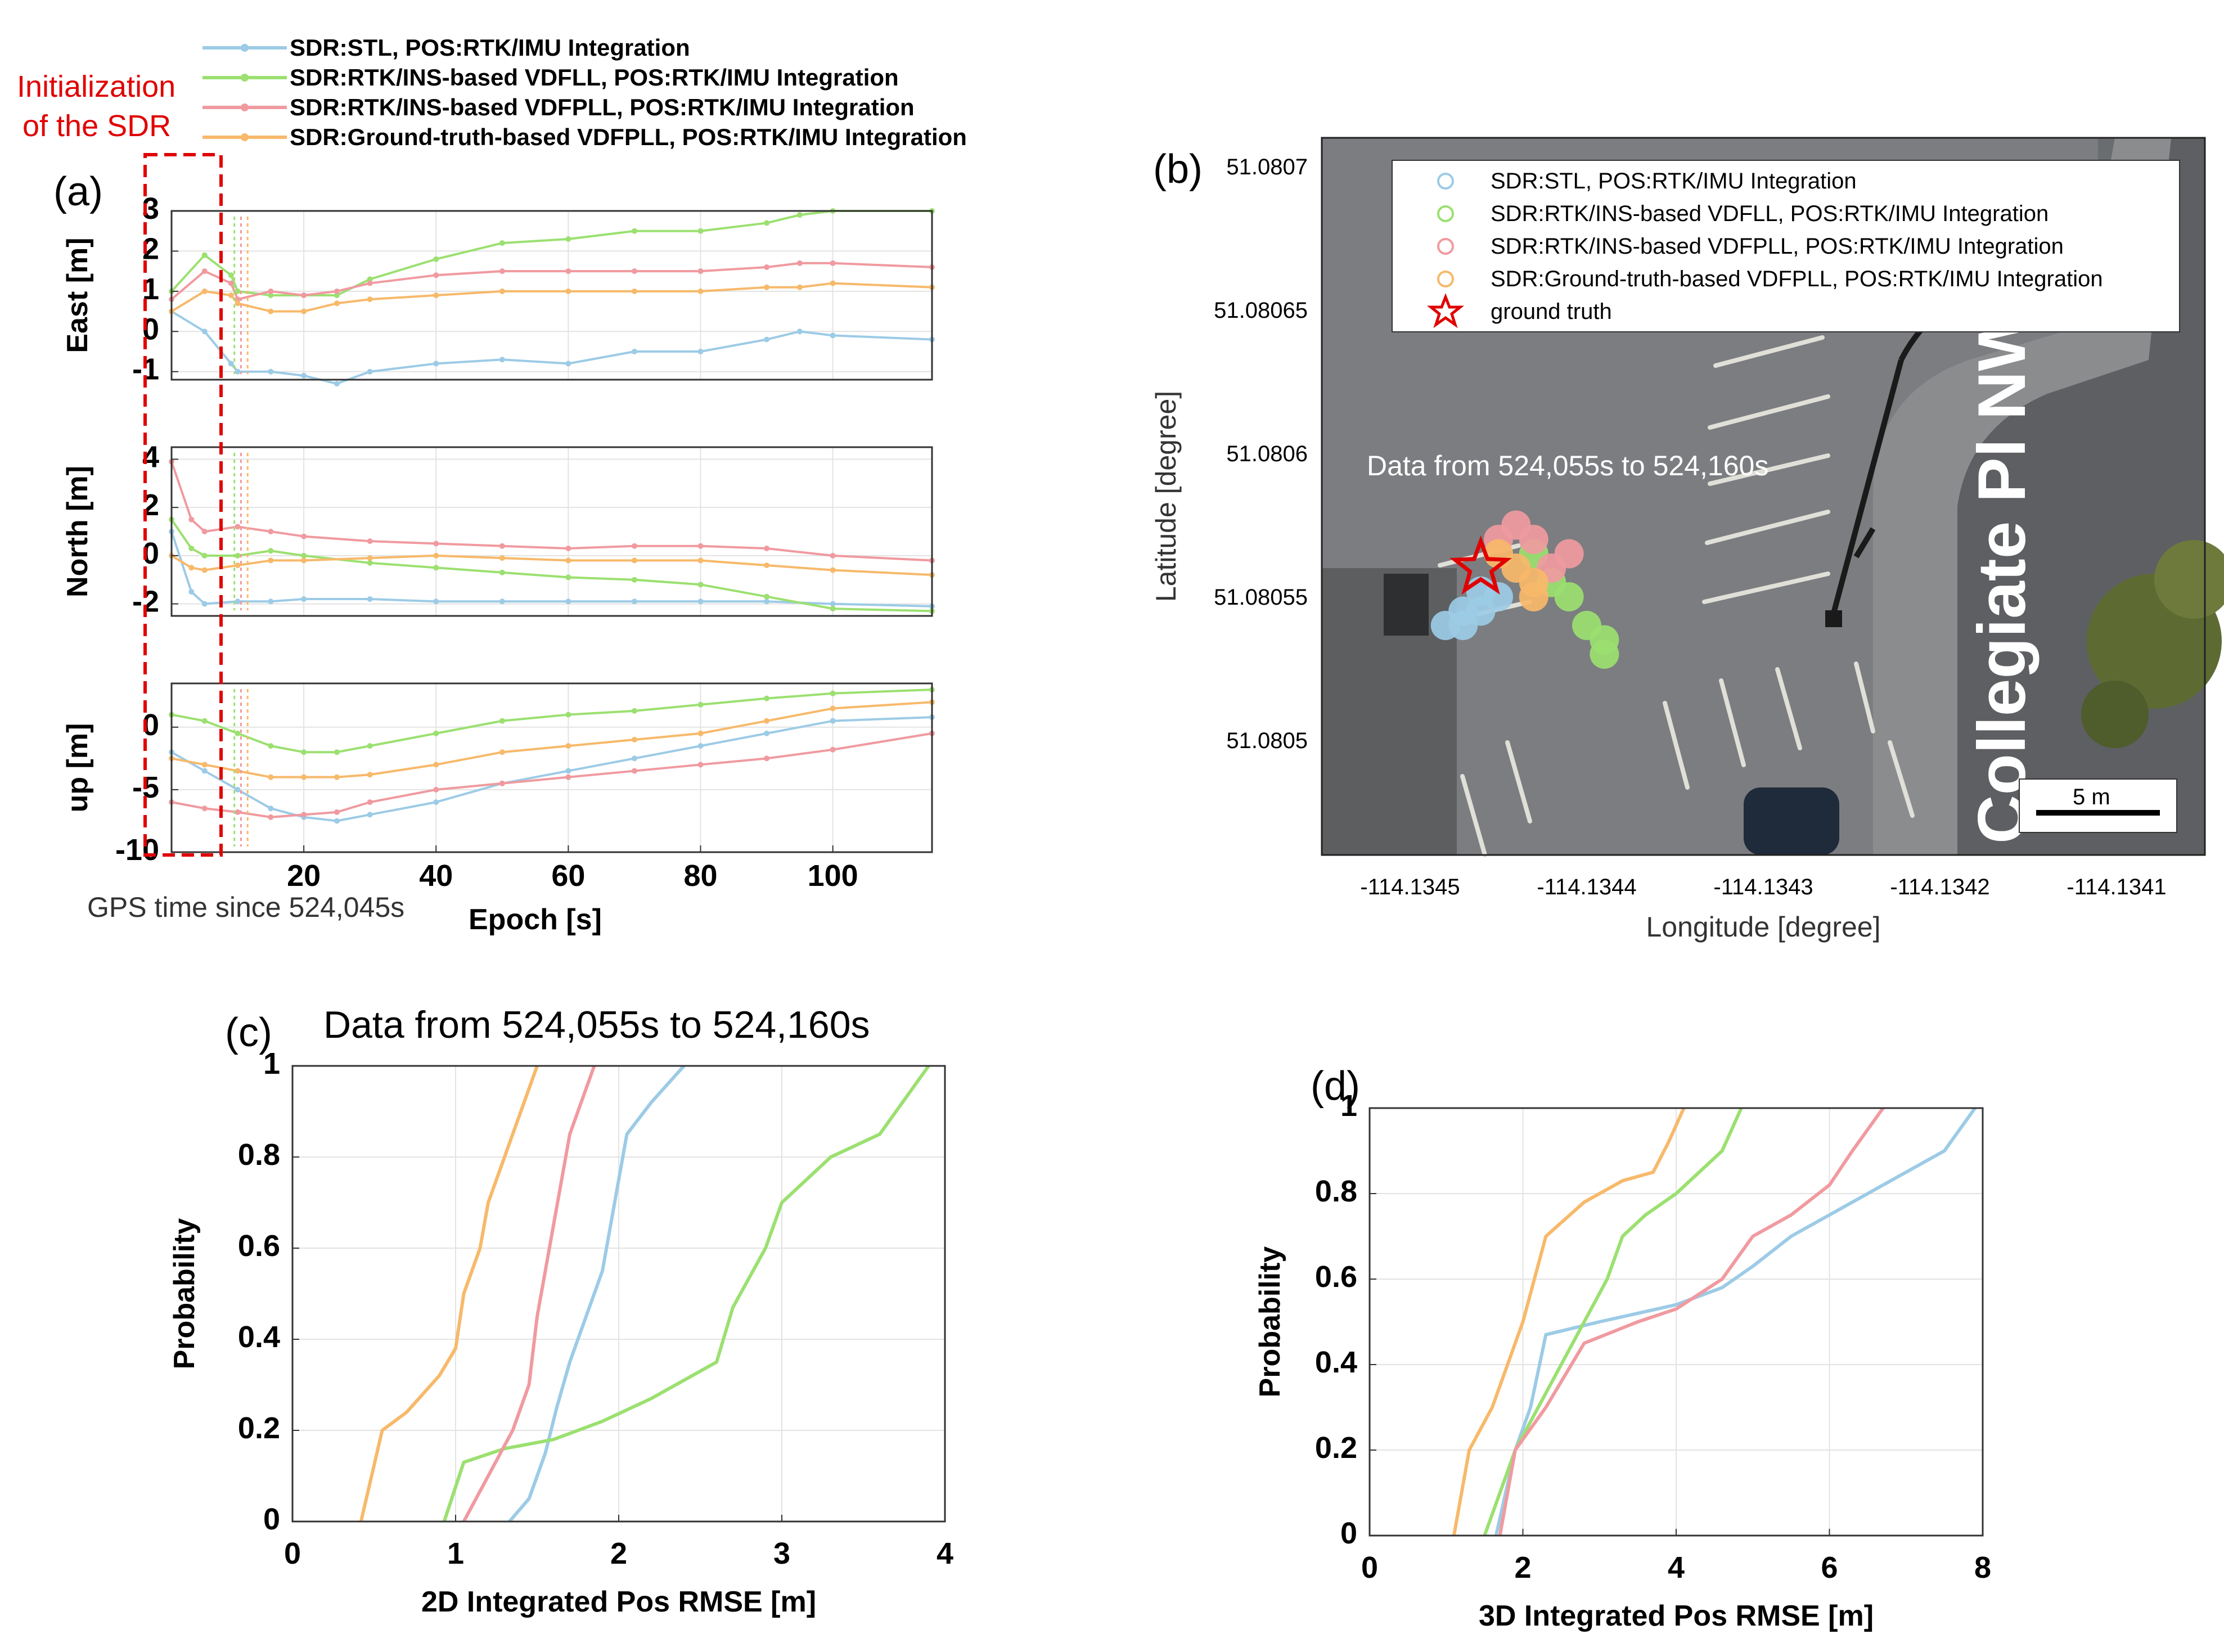  I want to click on panel-c-title: Data from 524,055s to 524,160s, so click(596, 1024).